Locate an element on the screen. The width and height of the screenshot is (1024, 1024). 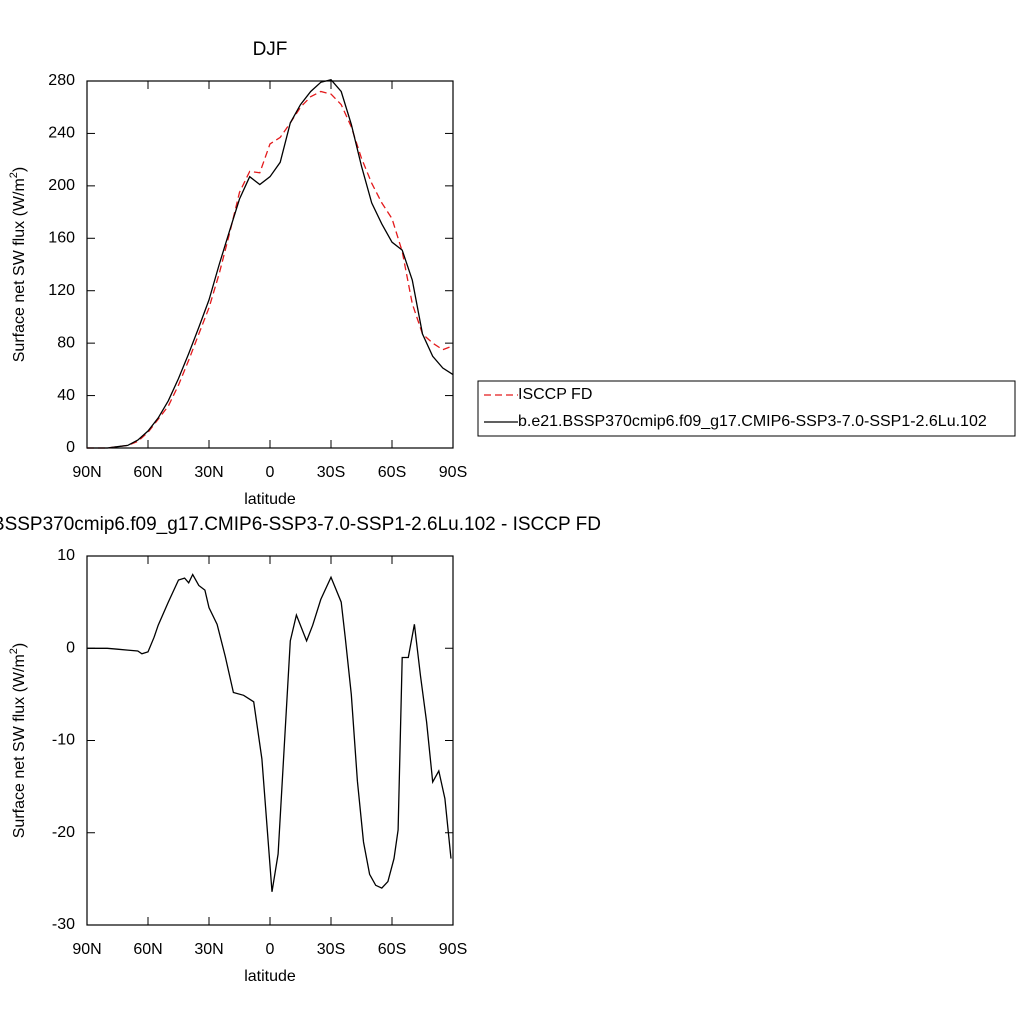
y-tick-label: 240 is located at coordinates (61, 133).